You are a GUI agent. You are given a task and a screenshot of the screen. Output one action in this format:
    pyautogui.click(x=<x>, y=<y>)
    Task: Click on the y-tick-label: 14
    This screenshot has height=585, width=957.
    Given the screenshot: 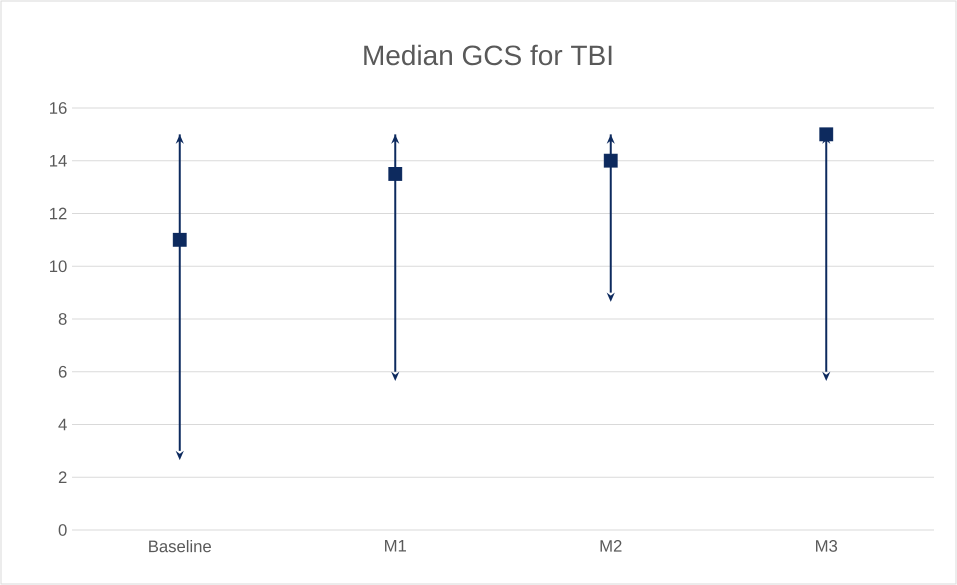 What is the action you would take?
    pyautogui.click(x=58, y=160)
    